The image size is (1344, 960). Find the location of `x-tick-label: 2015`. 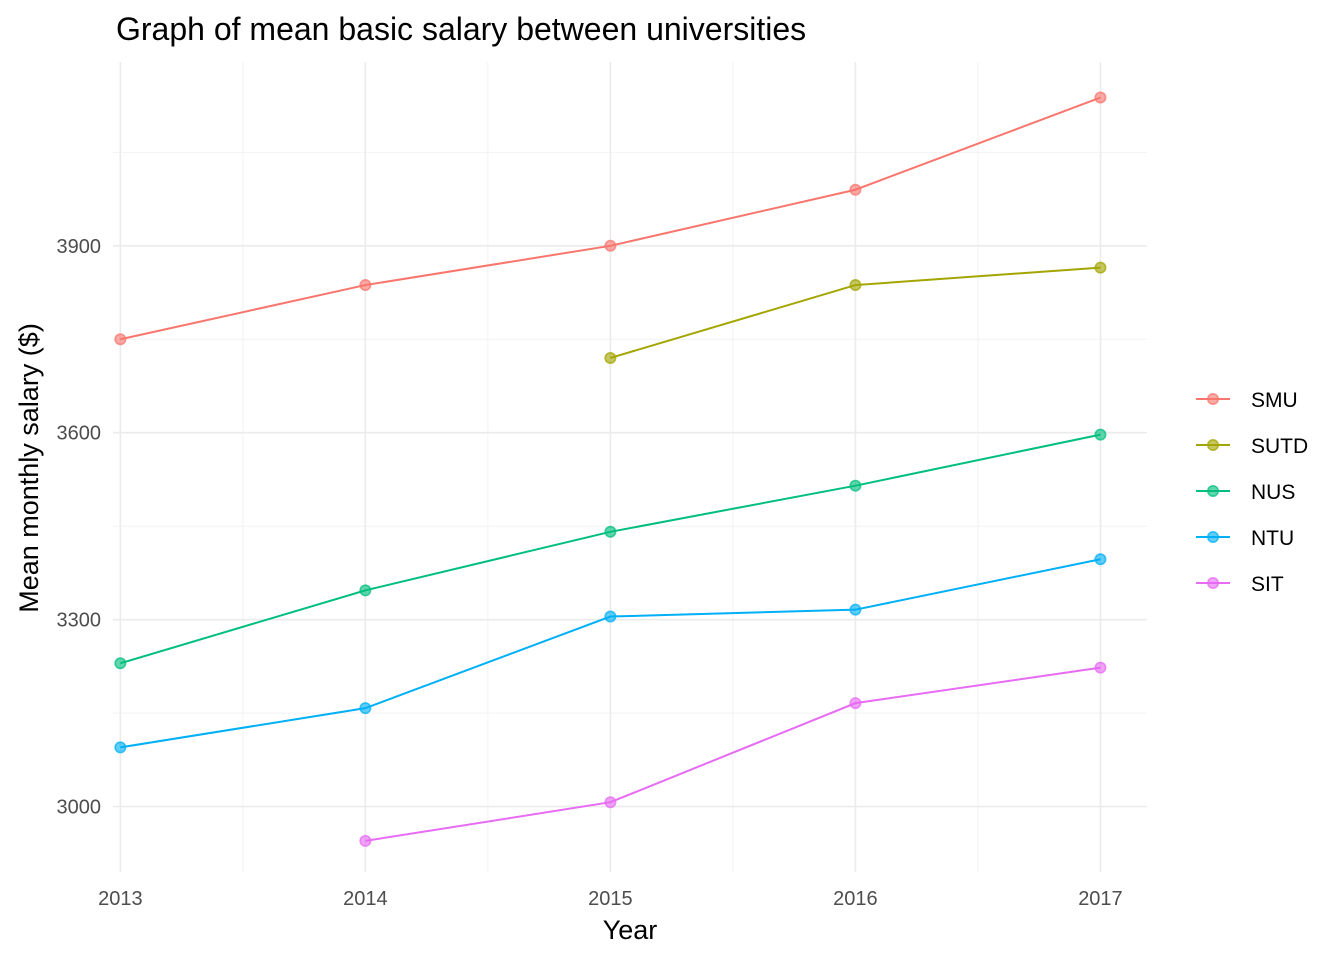

x-tick-label: 2015 is located at coordinates (610, 899).